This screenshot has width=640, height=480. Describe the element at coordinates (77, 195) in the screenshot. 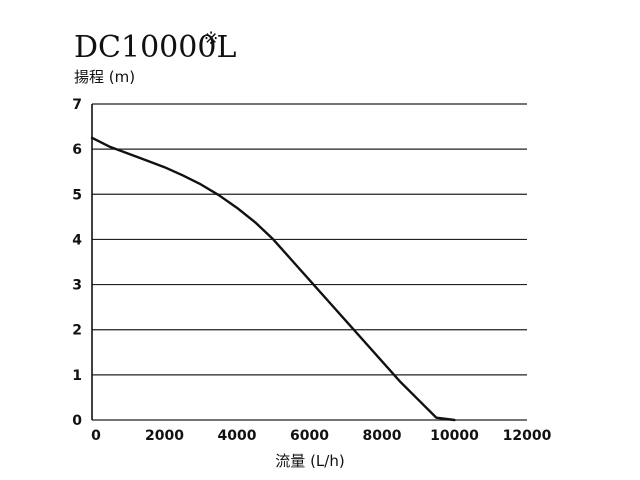

I see `y-tick-label: 5` at that location.